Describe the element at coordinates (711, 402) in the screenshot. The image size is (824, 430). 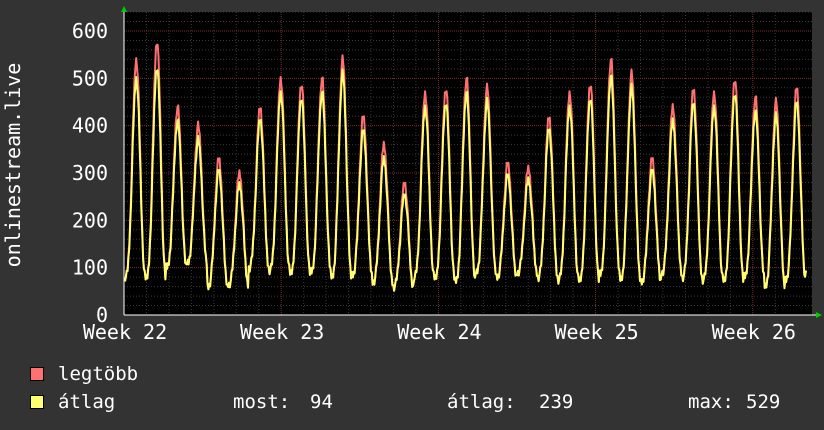
I see `stat-max-label: max:` at that location.